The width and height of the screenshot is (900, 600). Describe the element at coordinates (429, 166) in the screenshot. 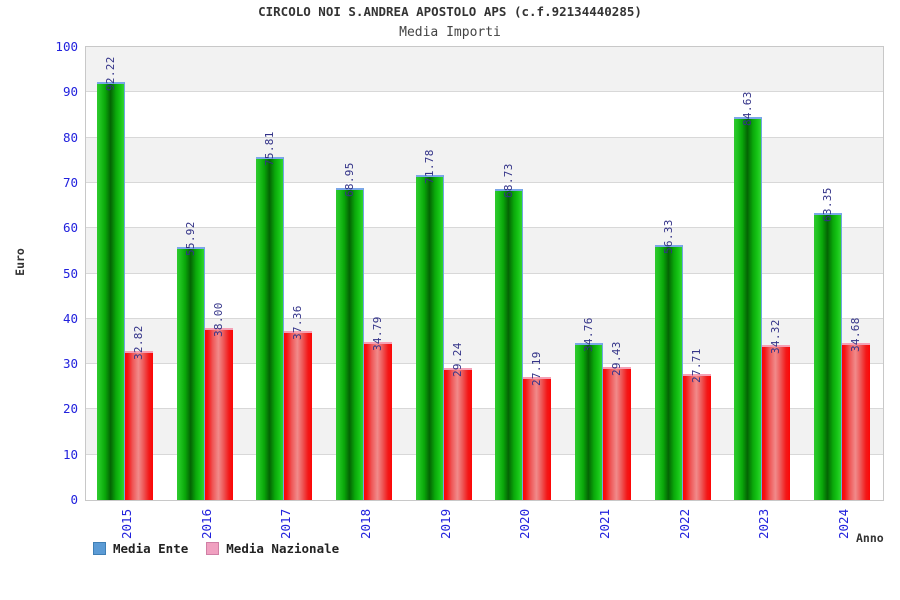

I see `bar-value-label: 71.78` at that location.